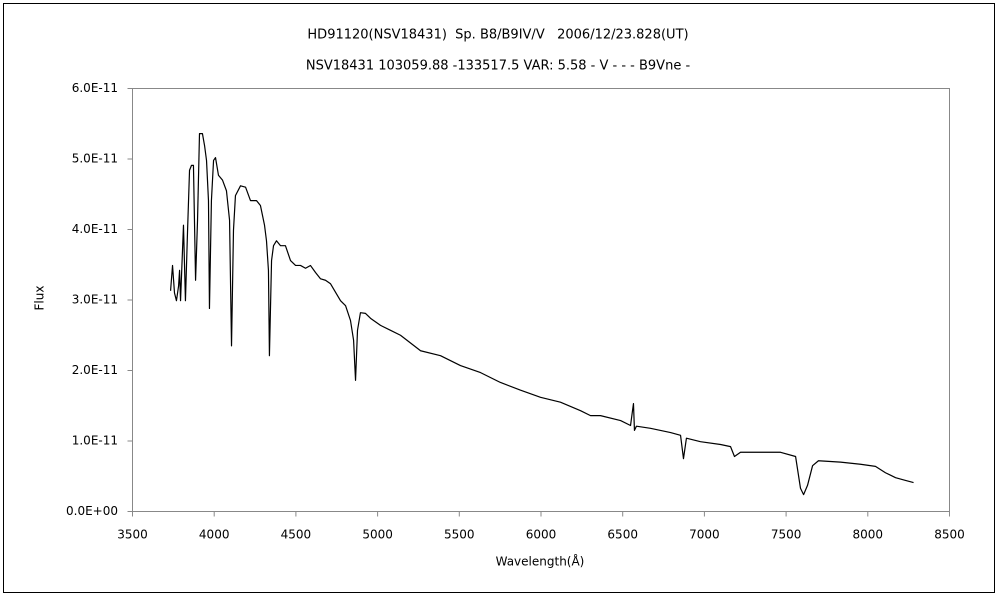 The image size is (1000, 600). What do you see at coordinates (132, 535) in the screenshot?
I see `x-tick-label: 3500` at bounding box center [132, 535].